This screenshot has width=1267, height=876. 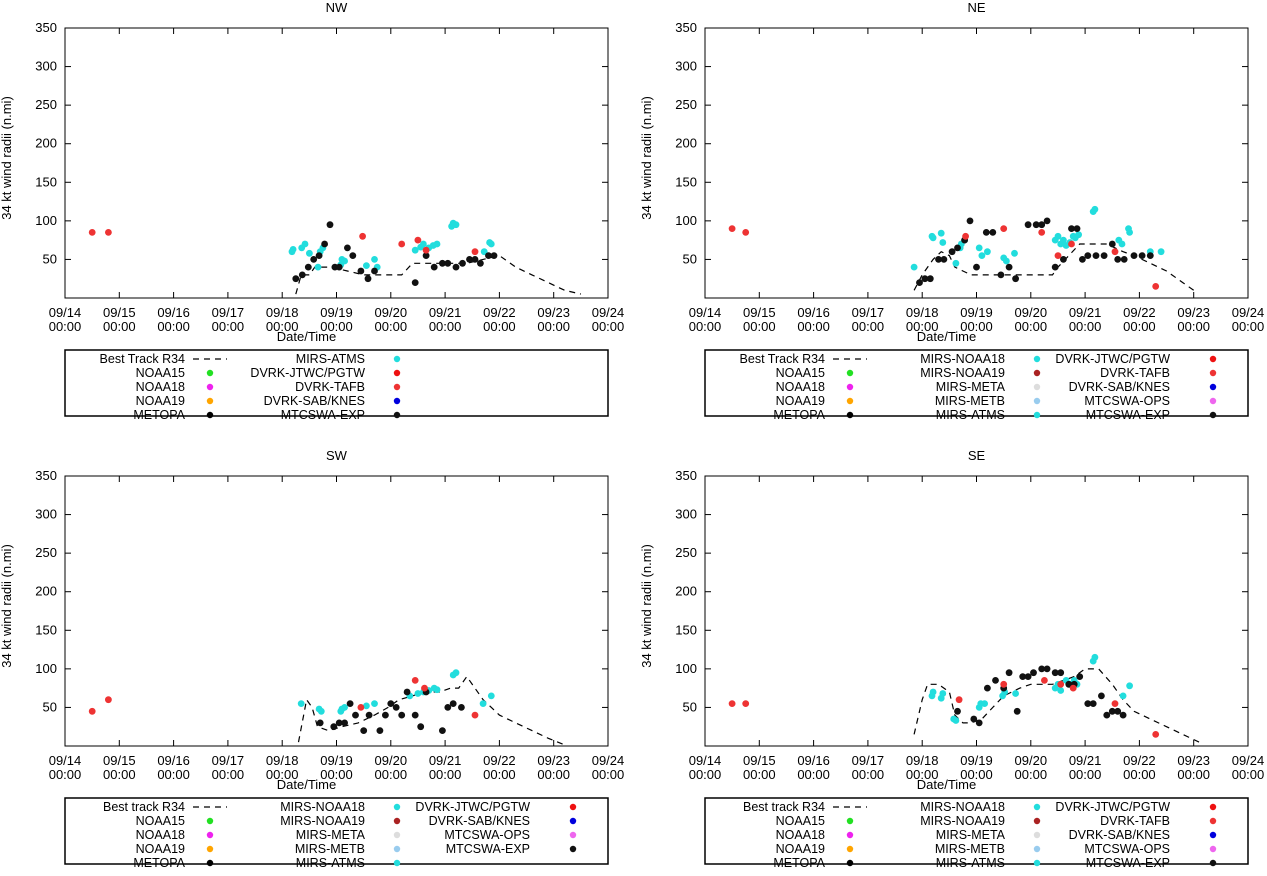 What do you see at coordinates (646, 606) in the screenshot?
I see `y-axis-label: 34 kt wind radii (n.mi)` at bounding box center [646, 606].